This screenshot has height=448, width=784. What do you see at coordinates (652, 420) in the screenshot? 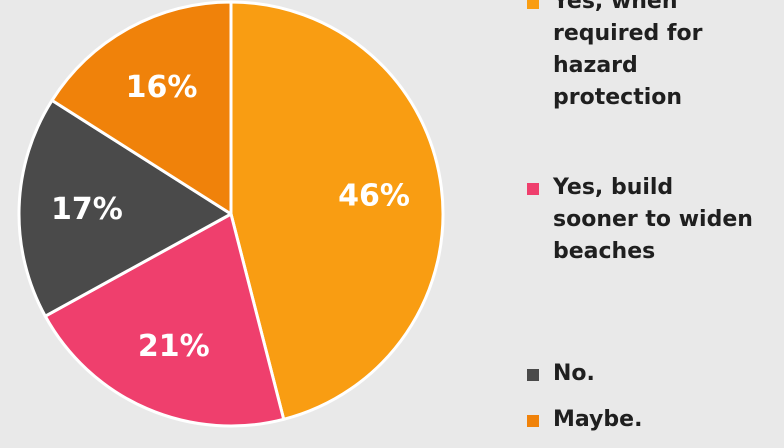
I see `legend-item-maybe: Maybe.` at bounding box center [652, 420].